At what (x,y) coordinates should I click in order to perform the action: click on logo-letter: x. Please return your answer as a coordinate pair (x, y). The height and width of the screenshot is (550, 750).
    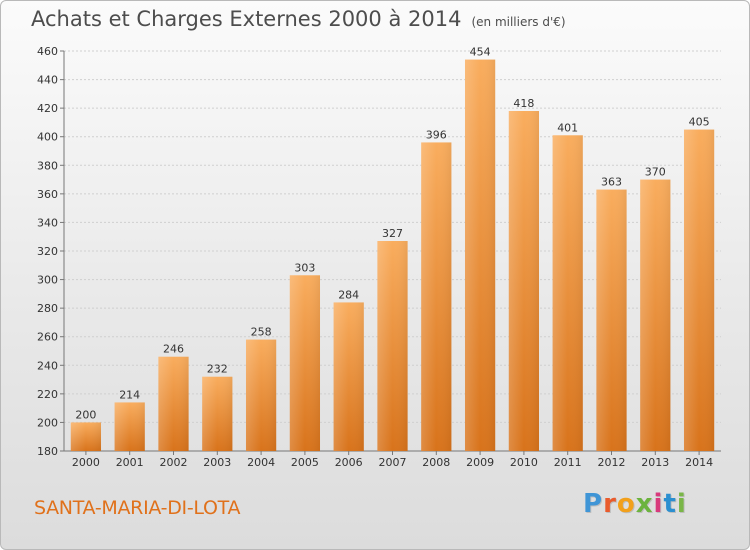
    Looking at the image, I should click on (644, 504).